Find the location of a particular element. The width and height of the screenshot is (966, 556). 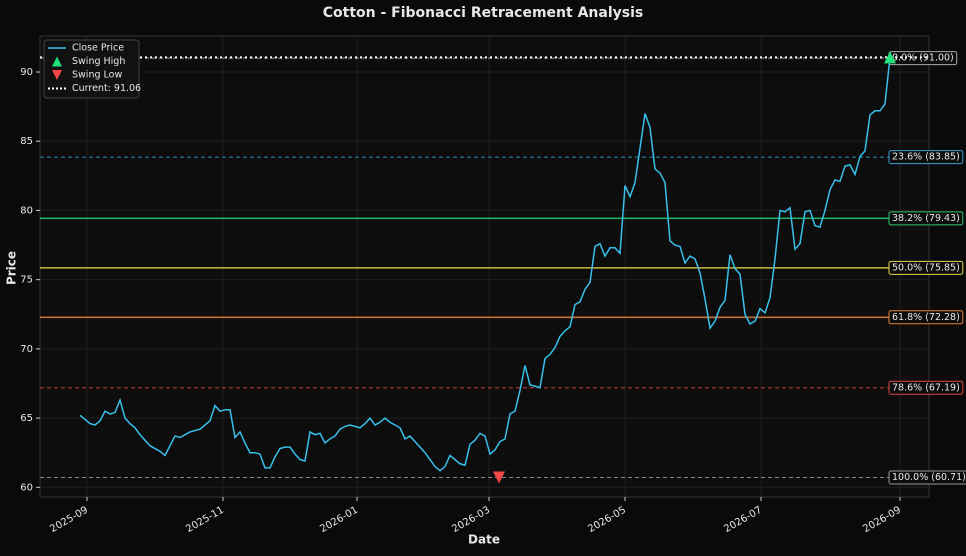

x-axis-label: Date is located at coordinates (484, 540).